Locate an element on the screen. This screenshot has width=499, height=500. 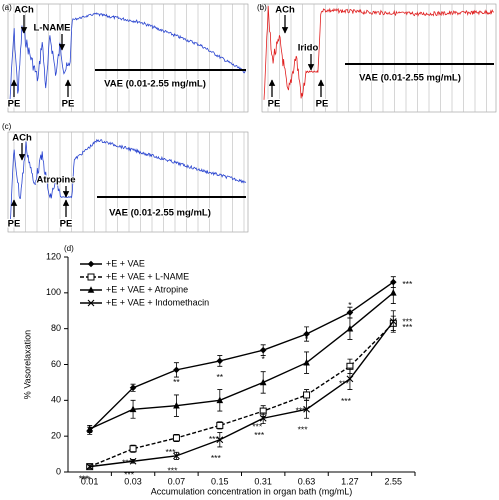
annotation: Atropine is located at coordinates (55, 180).